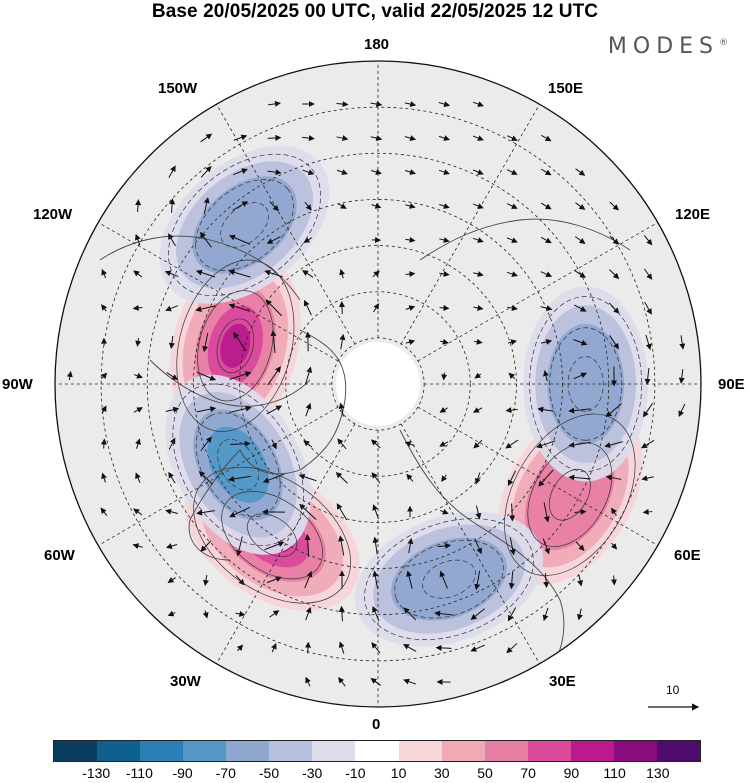 The height and width of the screenshot is (783, 750). I want to click on latitude-circle, so click(378, 384).